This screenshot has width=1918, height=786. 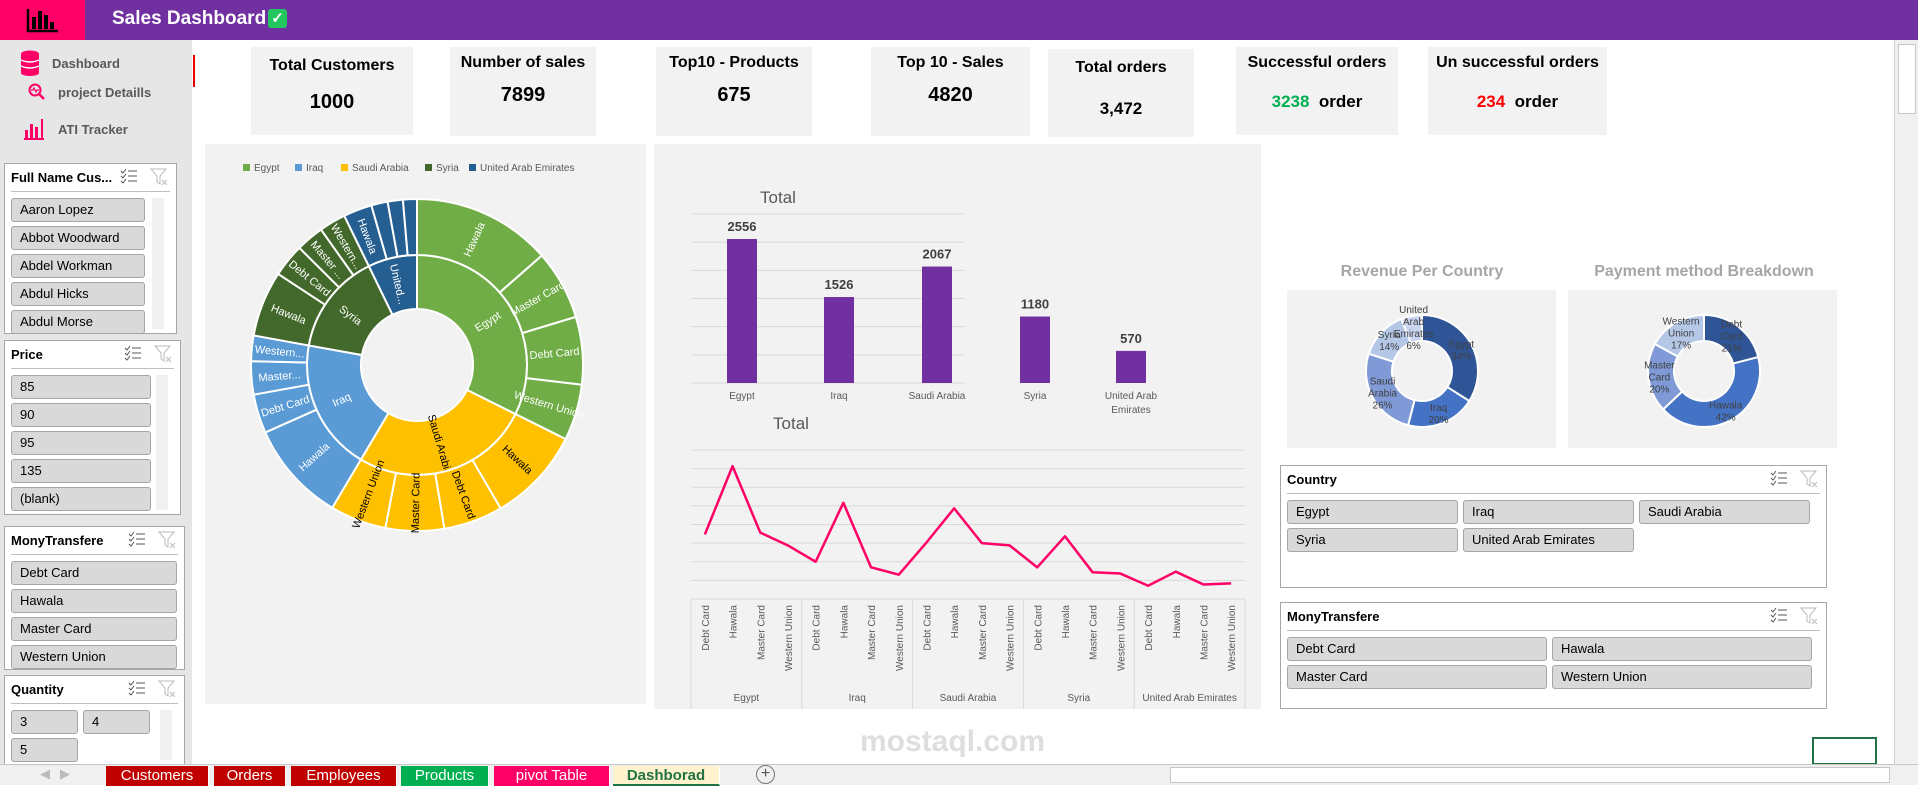 What do you see at coordinates (250, 776) in the screenshot?
I see `sheet-tab-orders: Orders` at bounding box center [250, 776].